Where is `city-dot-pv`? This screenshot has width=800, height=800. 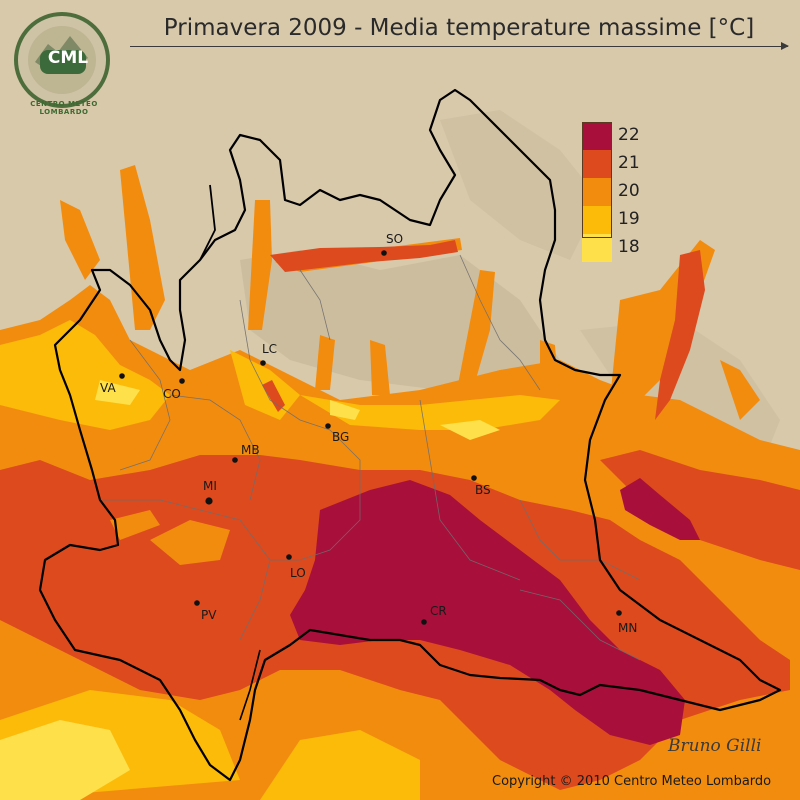
city-dot-pv is located at coordinates (197, 603).